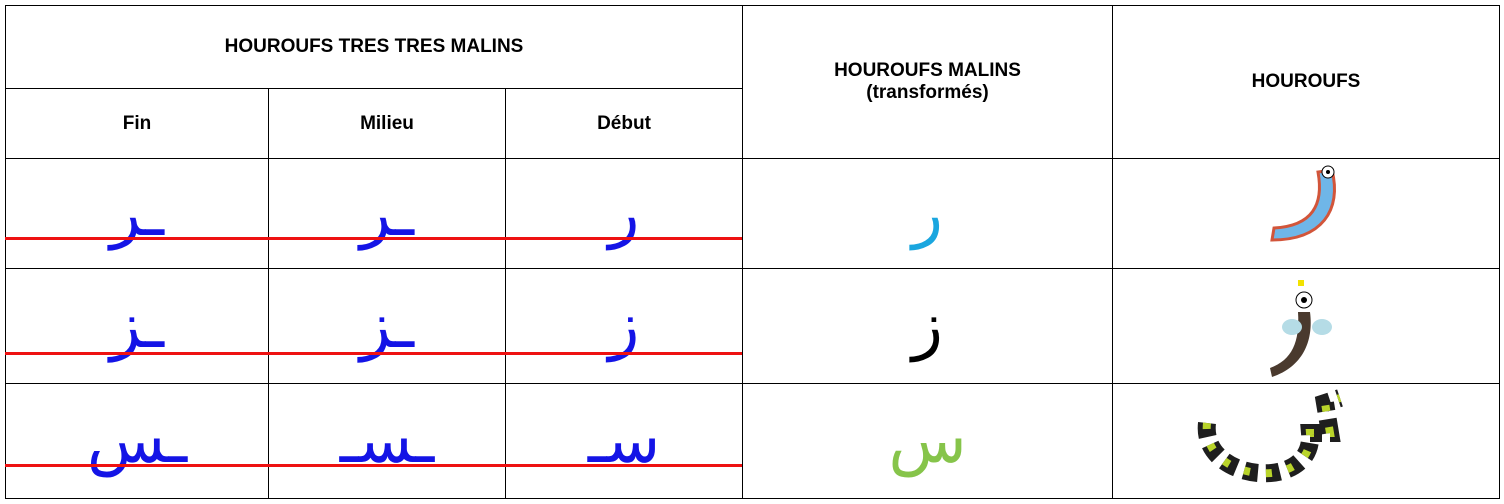 The height and width of the screenshot is (504, 1504). Describe the element at coordinates (624, 441) in the screenshot. I see `letter-cell: سـ` at that location.